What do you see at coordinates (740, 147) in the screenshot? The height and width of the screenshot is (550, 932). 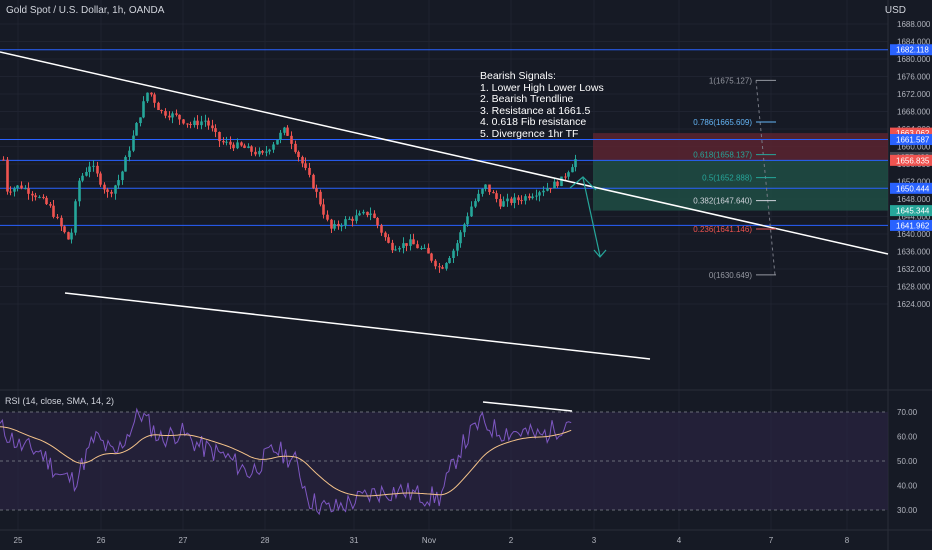 I see `stop-loss-zone` at bounding box center [740, 147].